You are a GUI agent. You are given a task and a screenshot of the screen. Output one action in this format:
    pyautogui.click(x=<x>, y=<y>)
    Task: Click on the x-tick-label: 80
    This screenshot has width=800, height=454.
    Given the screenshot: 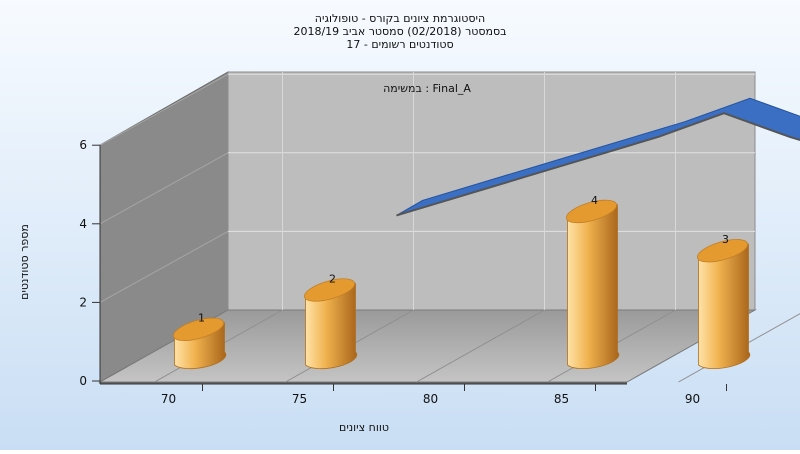 What is the action you would take?
    pyautogui.click(x=430, y=399)
    